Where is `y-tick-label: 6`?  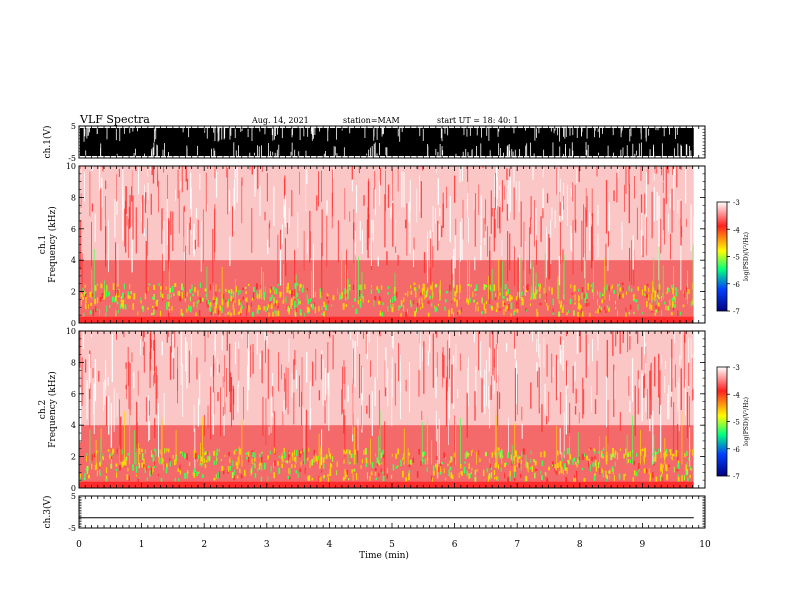 y-tick-label: 6 is located at coordinates (73, 394).